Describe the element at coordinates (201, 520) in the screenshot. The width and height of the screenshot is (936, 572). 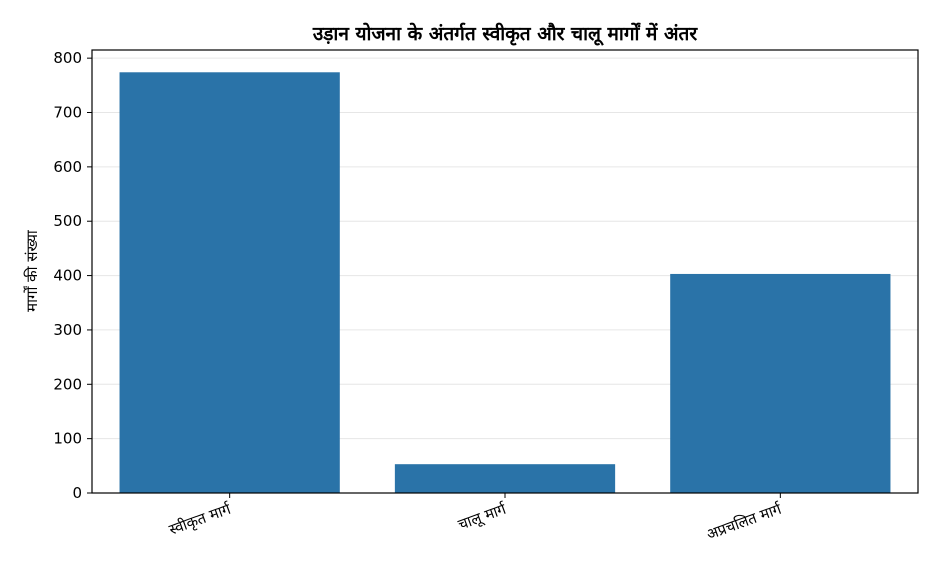
I see `x-tick-label: स्वीकृत मार्ग` at that location.